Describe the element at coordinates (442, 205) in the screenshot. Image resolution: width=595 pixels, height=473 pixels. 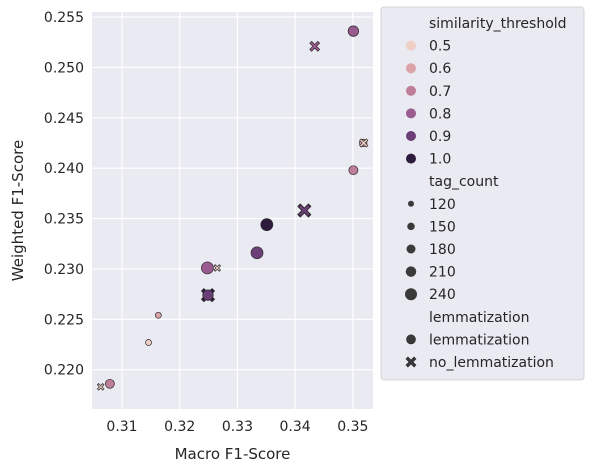
I see `legend-entry-label: 120` at that location.